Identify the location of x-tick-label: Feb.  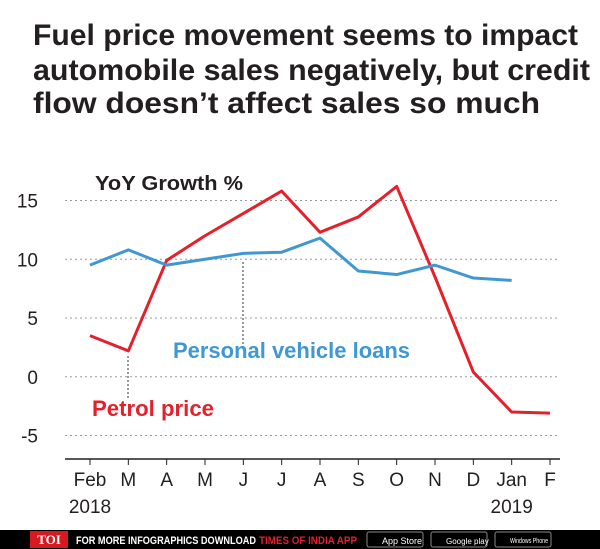
(90, 480).